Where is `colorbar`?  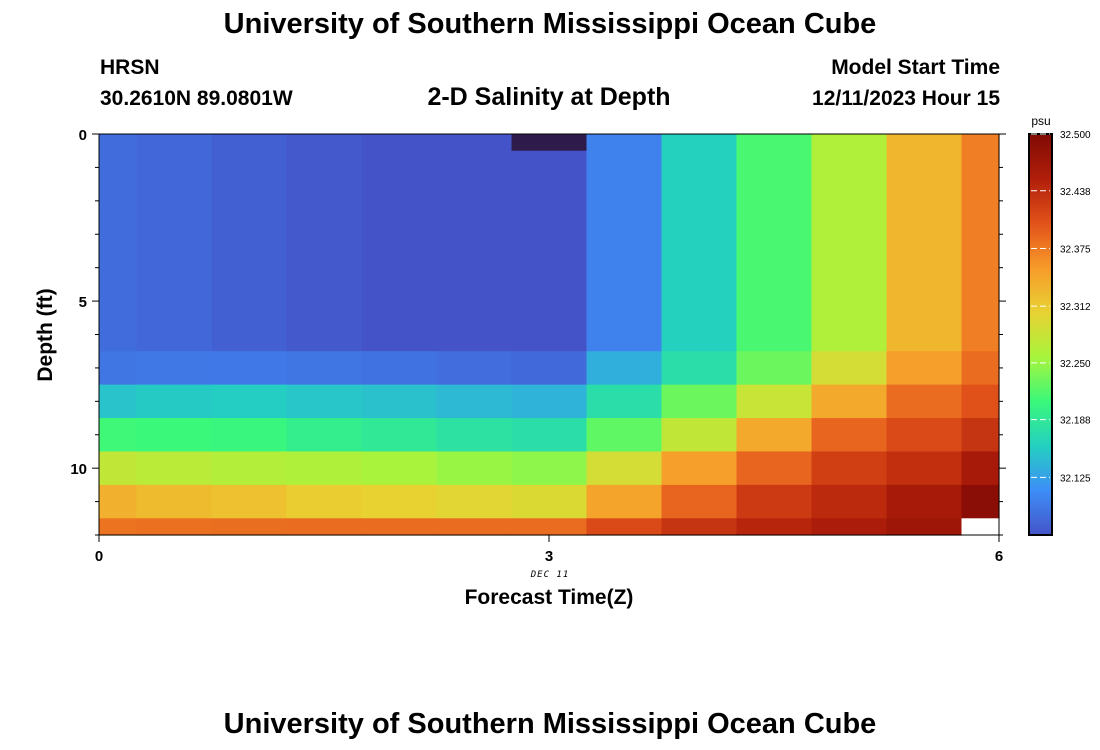
colorbar is located at coordinates (1040, 334).